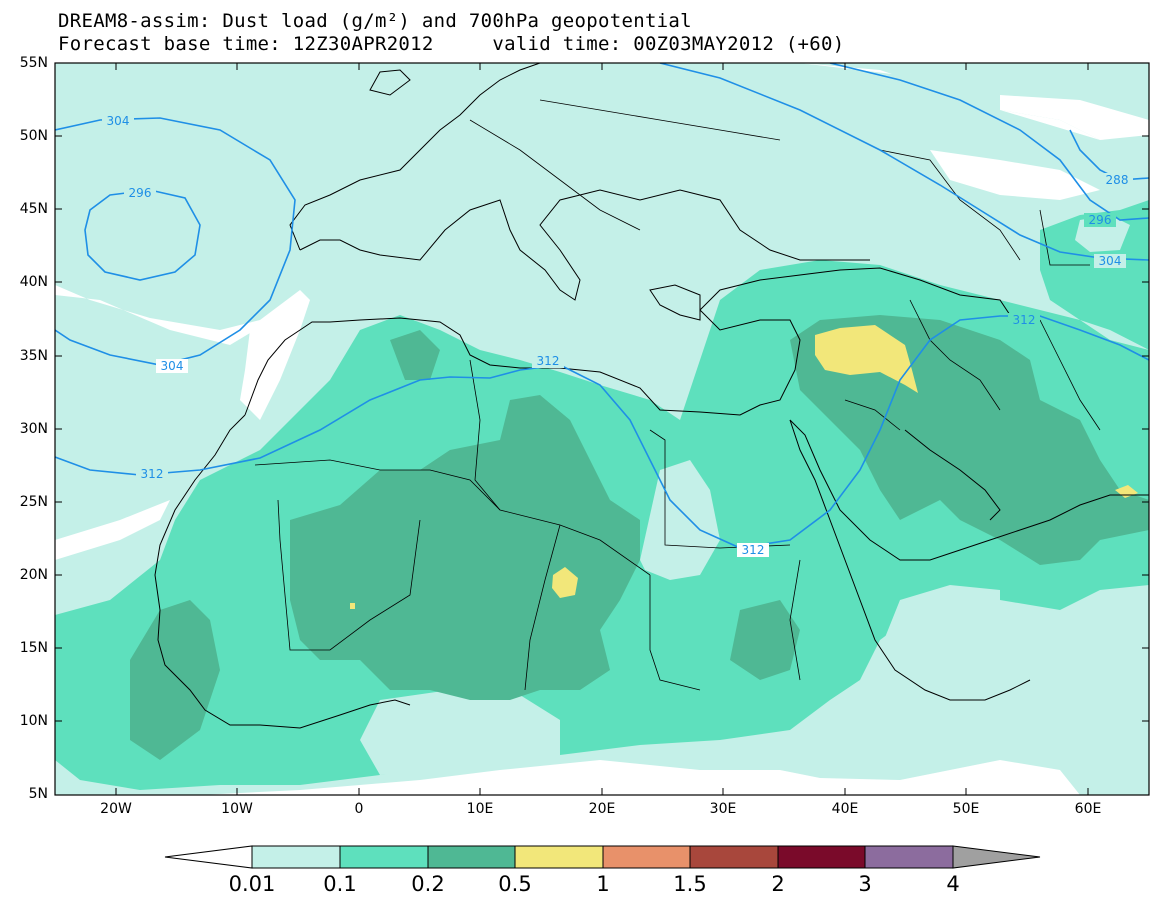 This screenshot has height=907, width=1165. Describe the element at coordinates (753, 550) in the screenshot. I see `contour-label-312-c: 312` at that location.